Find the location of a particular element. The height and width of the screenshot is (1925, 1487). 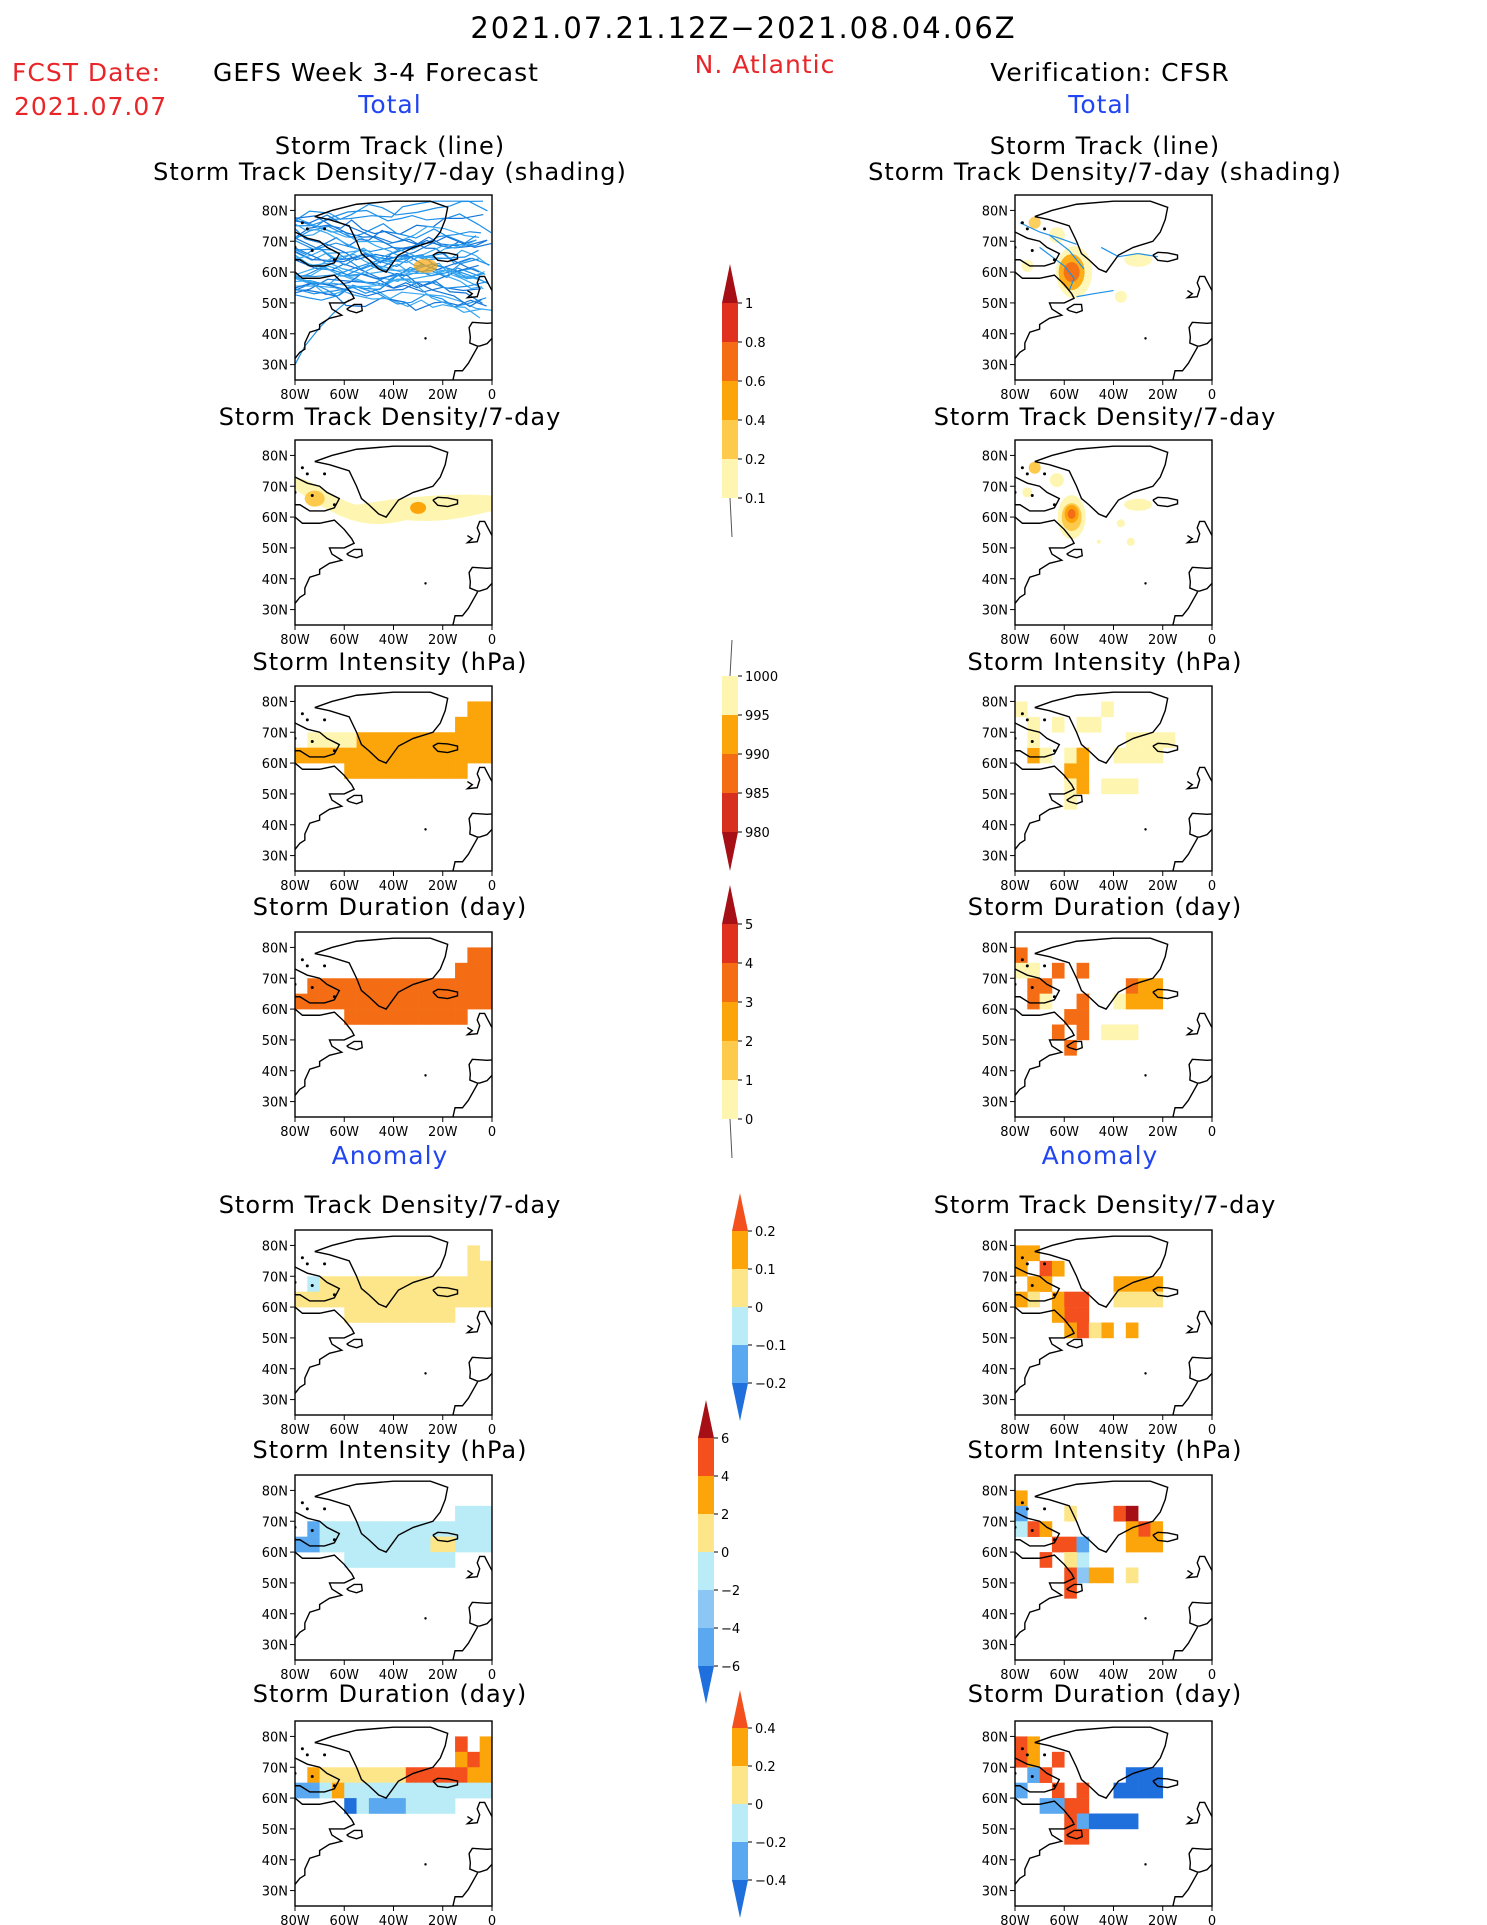

colorbar-label: 4 is located at coordinates (749, 964).